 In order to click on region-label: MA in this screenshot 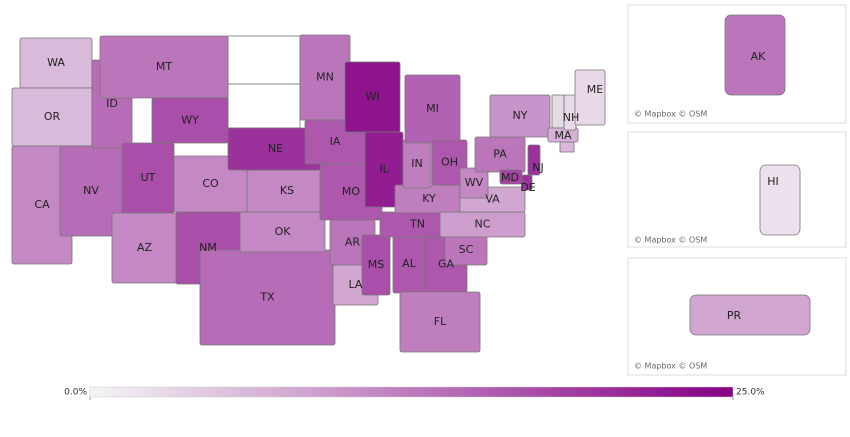, I will do `click(562, 135)`.